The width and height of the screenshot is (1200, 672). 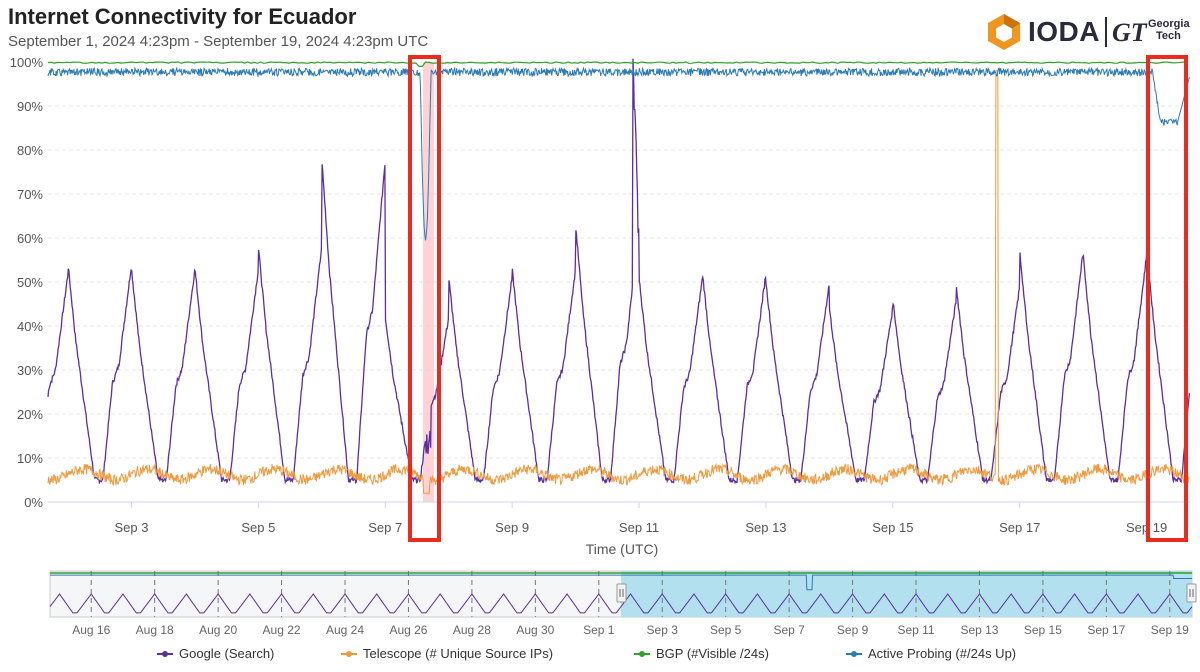 I want to click on x-tick-label: Sep 11, so click(x=639, y=527).